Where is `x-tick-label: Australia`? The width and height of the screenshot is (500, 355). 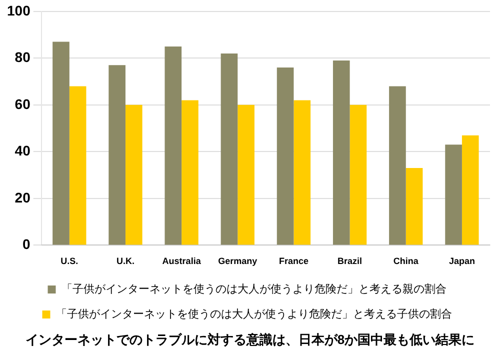 x-tick-label: Australia is located at coordinates (182, 261).